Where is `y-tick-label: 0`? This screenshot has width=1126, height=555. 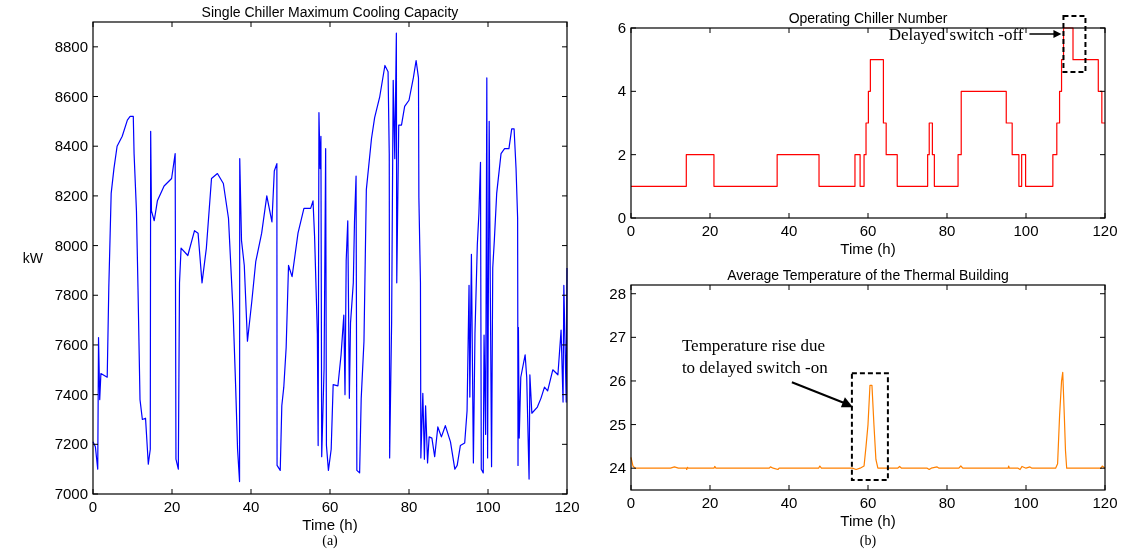 y-tick-label: 0 is located at coordinates (621, 217).